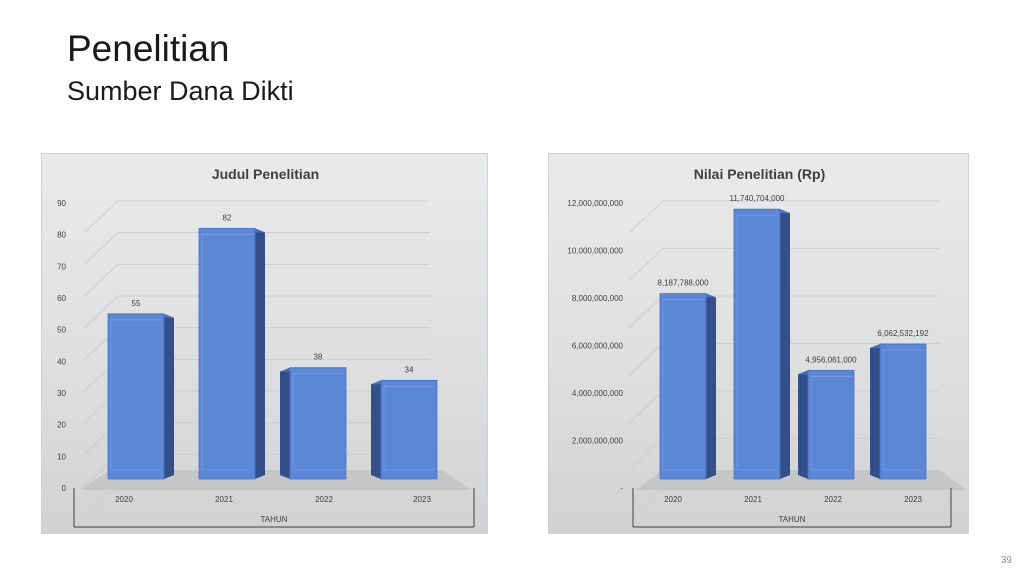  What do you see at coordinates (61, 361) in the screenshot?
I see `y-tick-label: 40` at bounding box center [61, 361].